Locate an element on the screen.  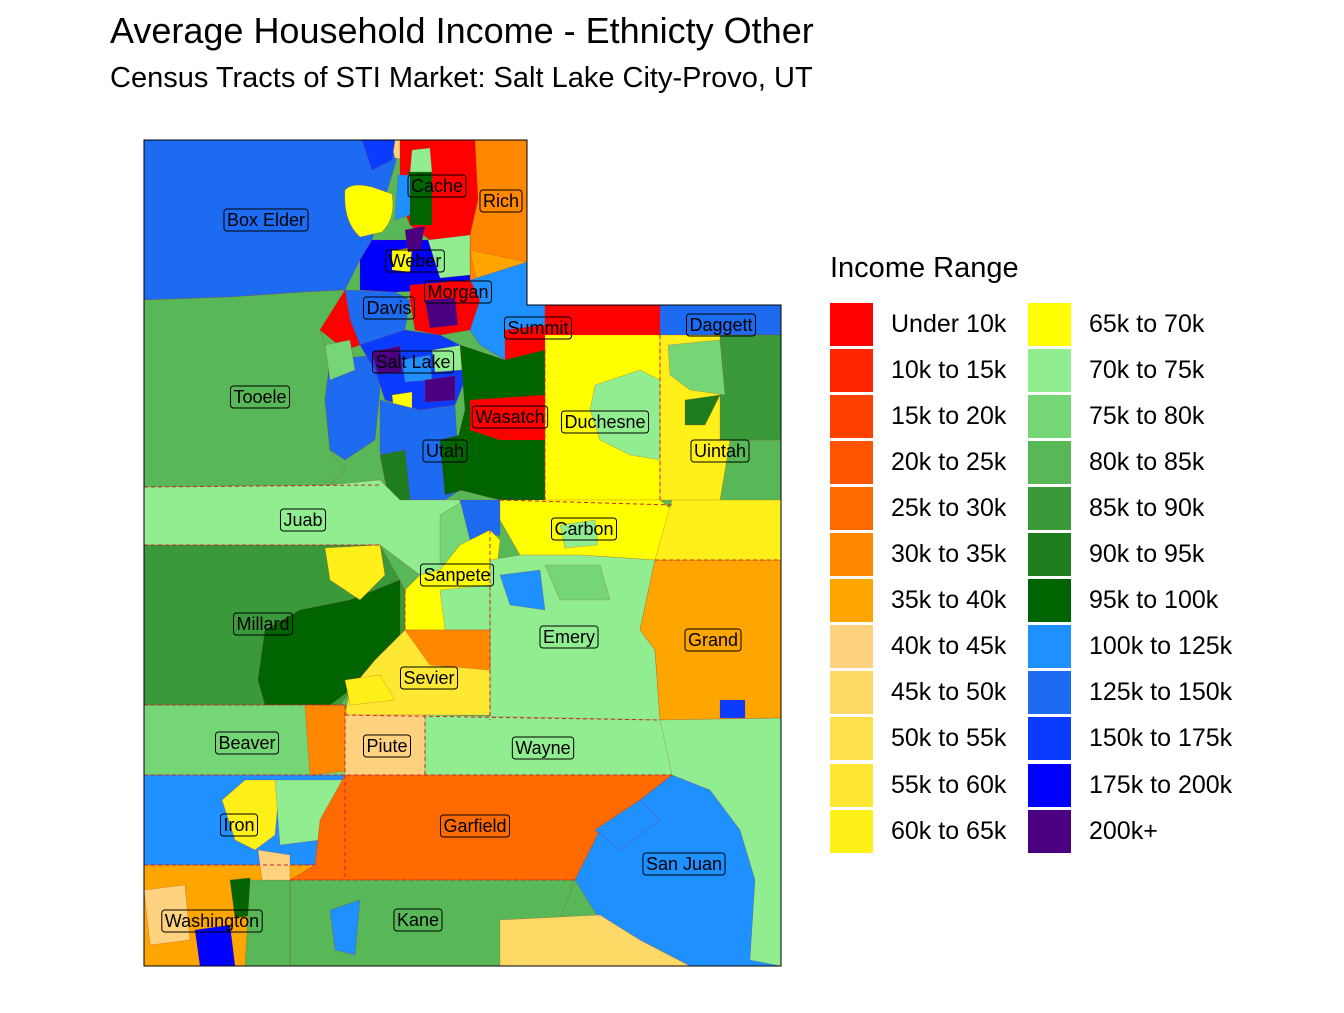
county-label-text: Emery is located at coordinates (569, 637).